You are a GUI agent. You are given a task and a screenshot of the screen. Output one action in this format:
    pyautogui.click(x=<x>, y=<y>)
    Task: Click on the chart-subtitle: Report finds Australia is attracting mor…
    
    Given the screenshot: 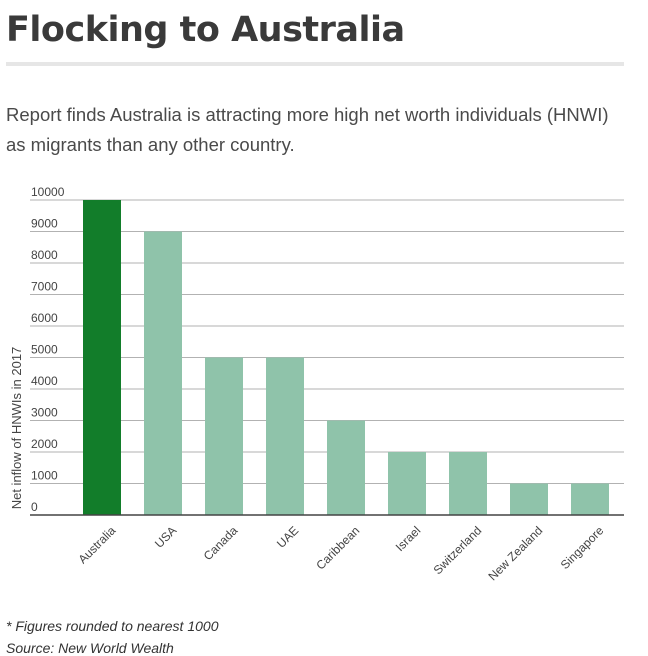 What is the action you would take?
    pyautogui.click(x=307, y=129)
    